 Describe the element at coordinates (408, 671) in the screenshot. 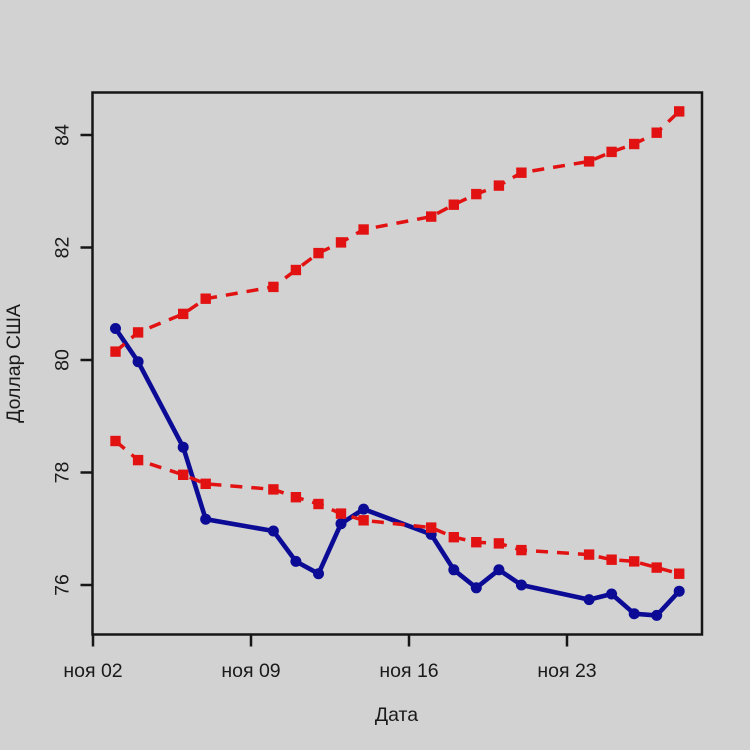

I see `svg-text: ноя 16` at that location.